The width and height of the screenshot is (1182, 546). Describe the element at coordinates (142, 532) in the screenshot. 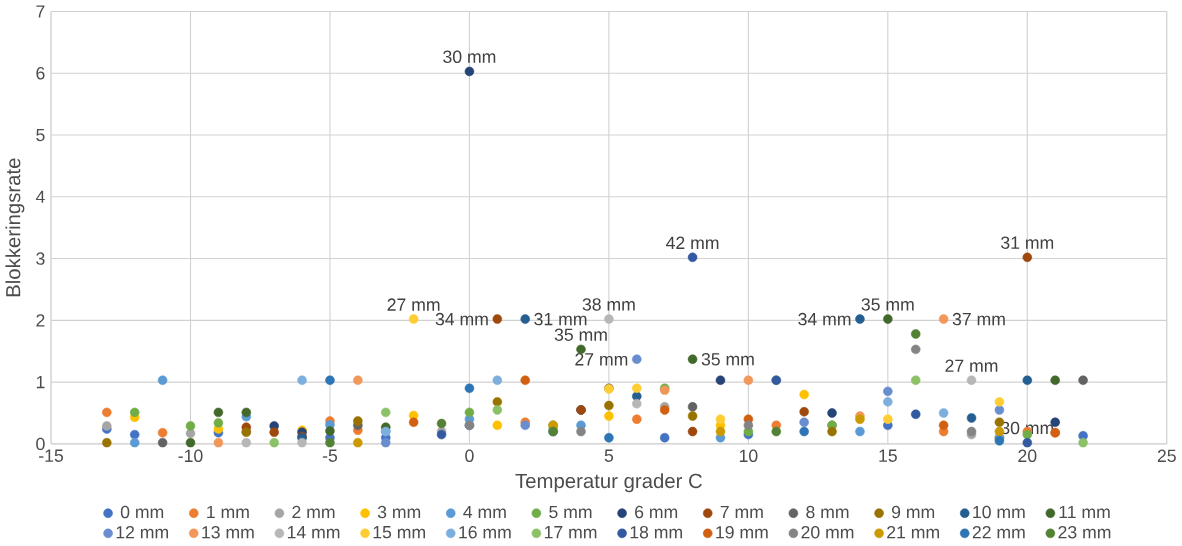

I see `legend-label: 12 mm` at that location.